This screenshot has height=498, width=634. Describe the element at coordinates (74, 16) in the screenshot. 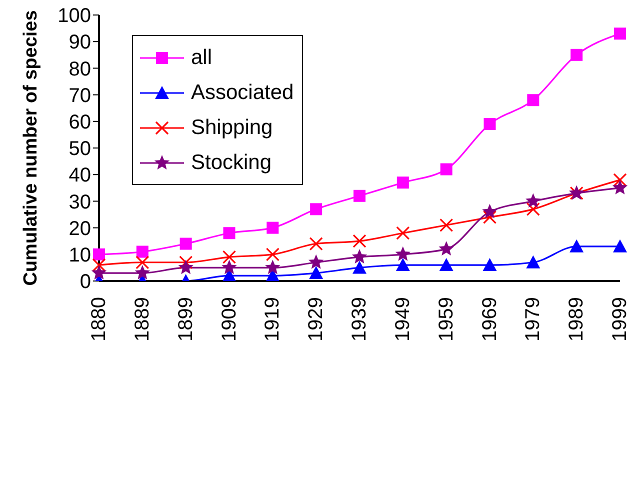

I see `y-tick-label: 100` at that location.